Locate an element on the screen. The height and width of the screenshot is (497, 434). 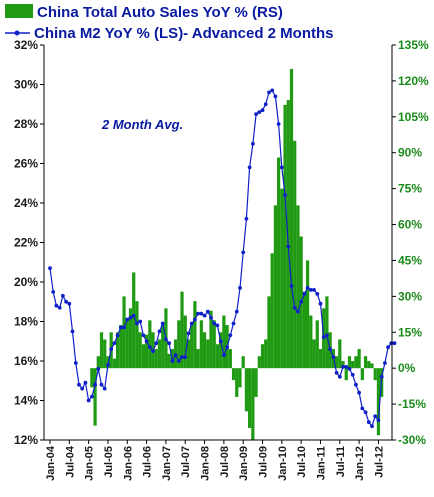
right-tick-label: 105% is located at coordinates (413, 117).